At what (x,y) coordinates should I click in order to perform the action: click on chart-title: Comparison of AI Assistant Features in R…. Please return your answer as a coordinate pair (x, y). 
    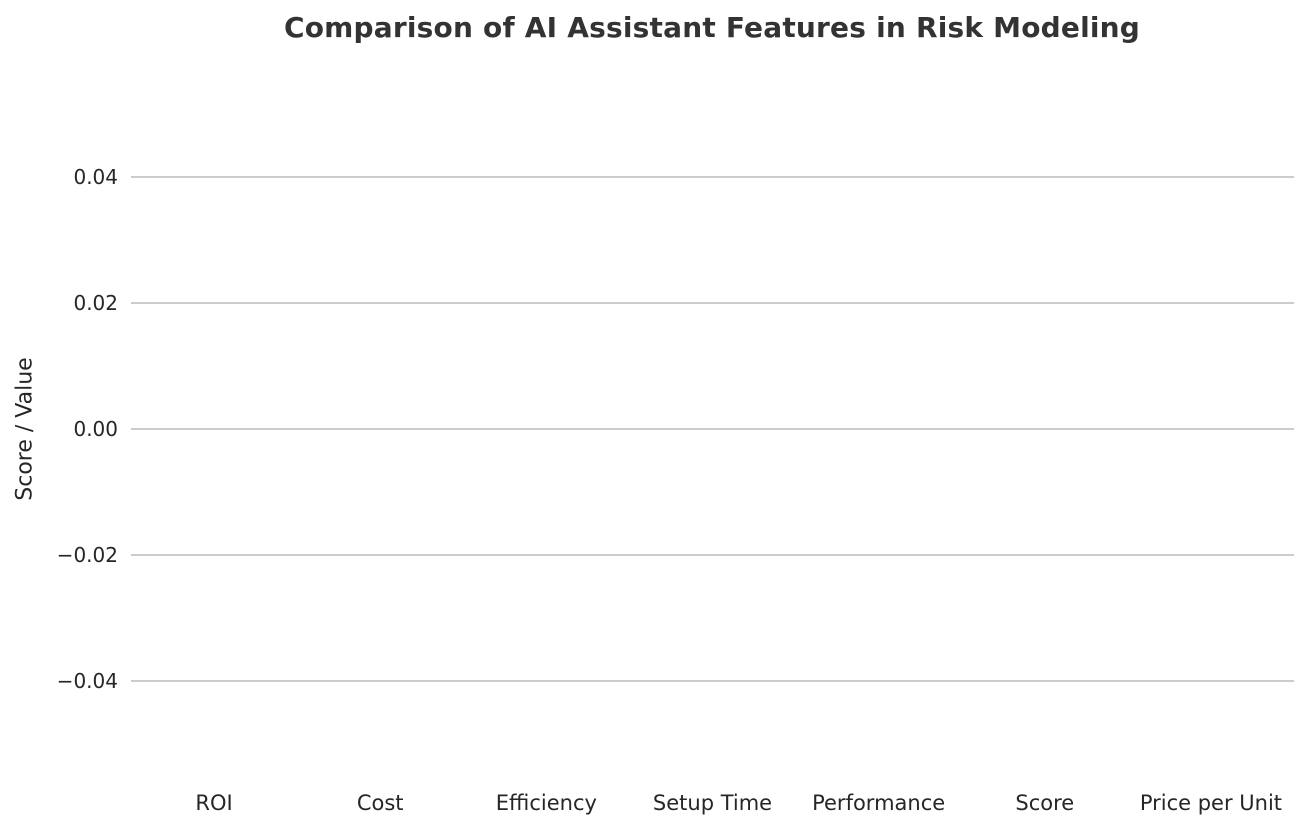
    Looking at the image, I should click on (712, 27).